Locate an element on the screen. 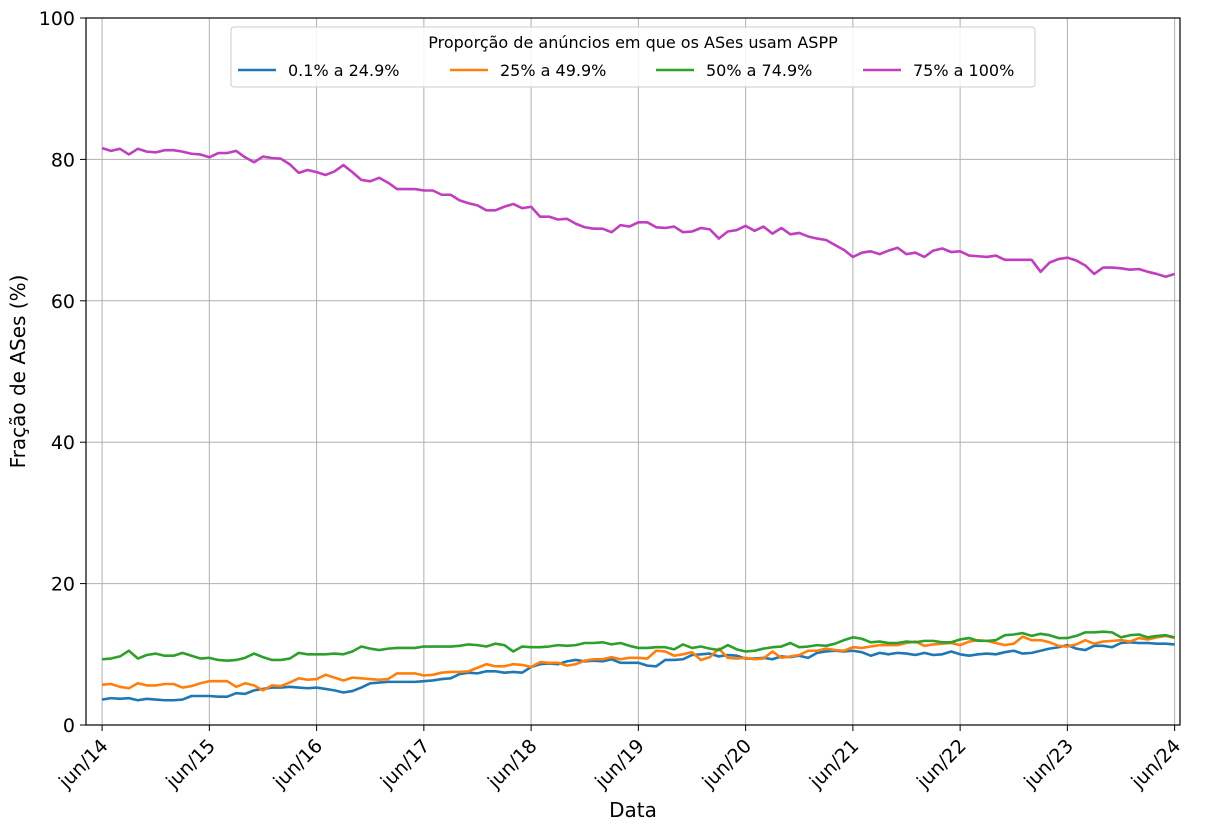 The image size is (1213, 830). x-tick-label: jun/20 is located at coordinates (726, 764).